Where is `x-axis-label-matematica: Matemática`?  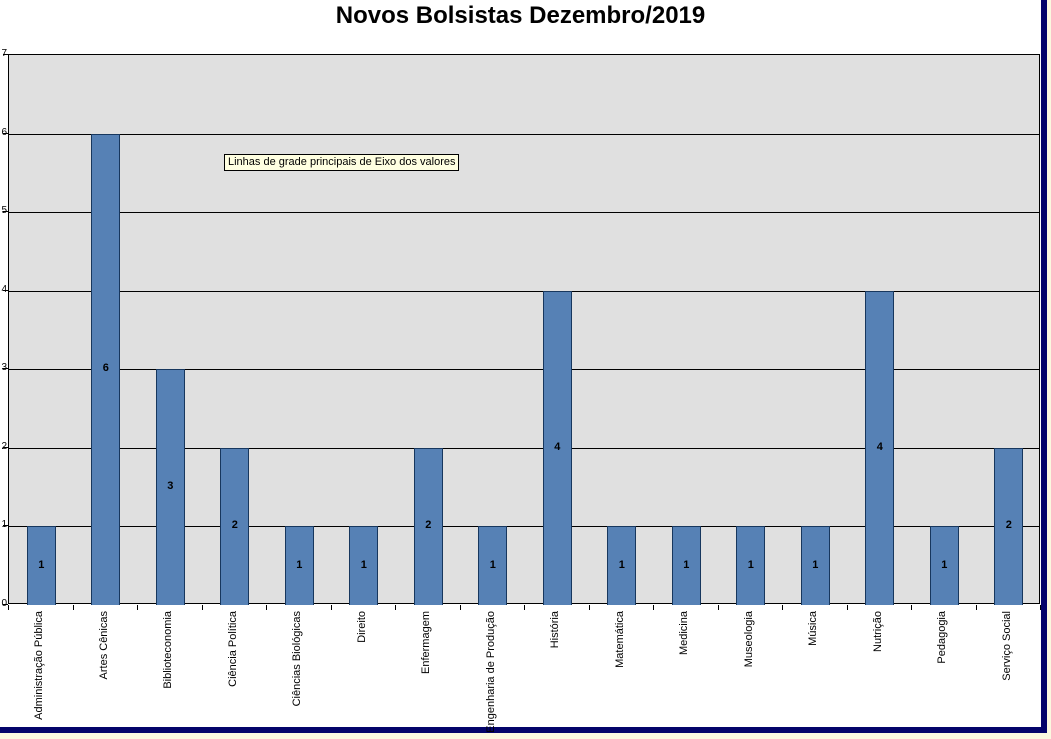 x-axis-label-matematica: Matemática is located at coordinates (619, 639).